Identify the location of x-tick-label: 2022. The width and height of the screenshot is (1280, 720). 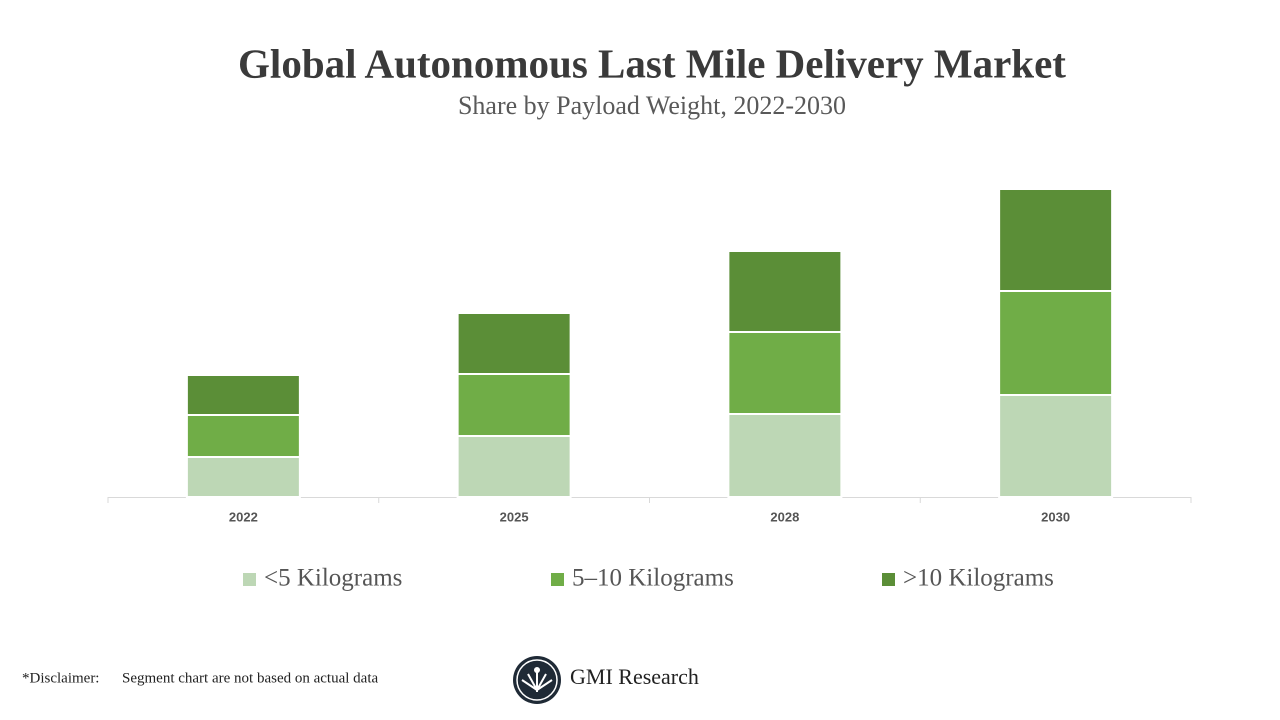
(243, 516).